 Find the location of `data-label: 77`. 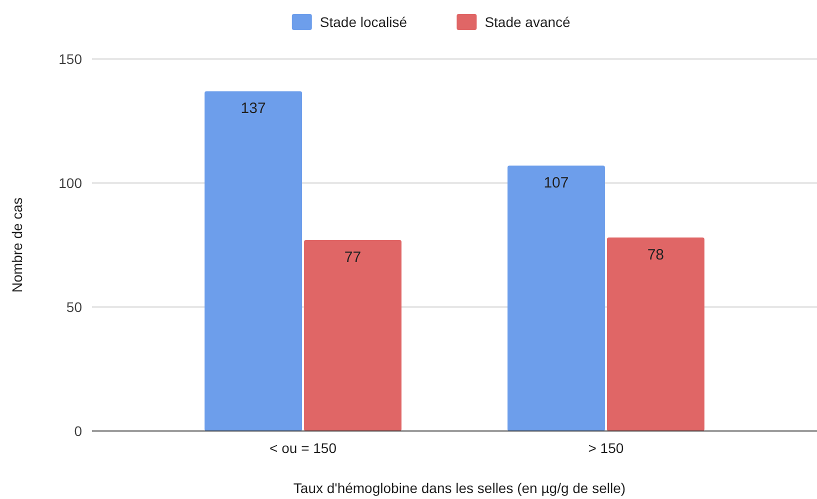

data-label: 77 is located at coordinates (353, 257).